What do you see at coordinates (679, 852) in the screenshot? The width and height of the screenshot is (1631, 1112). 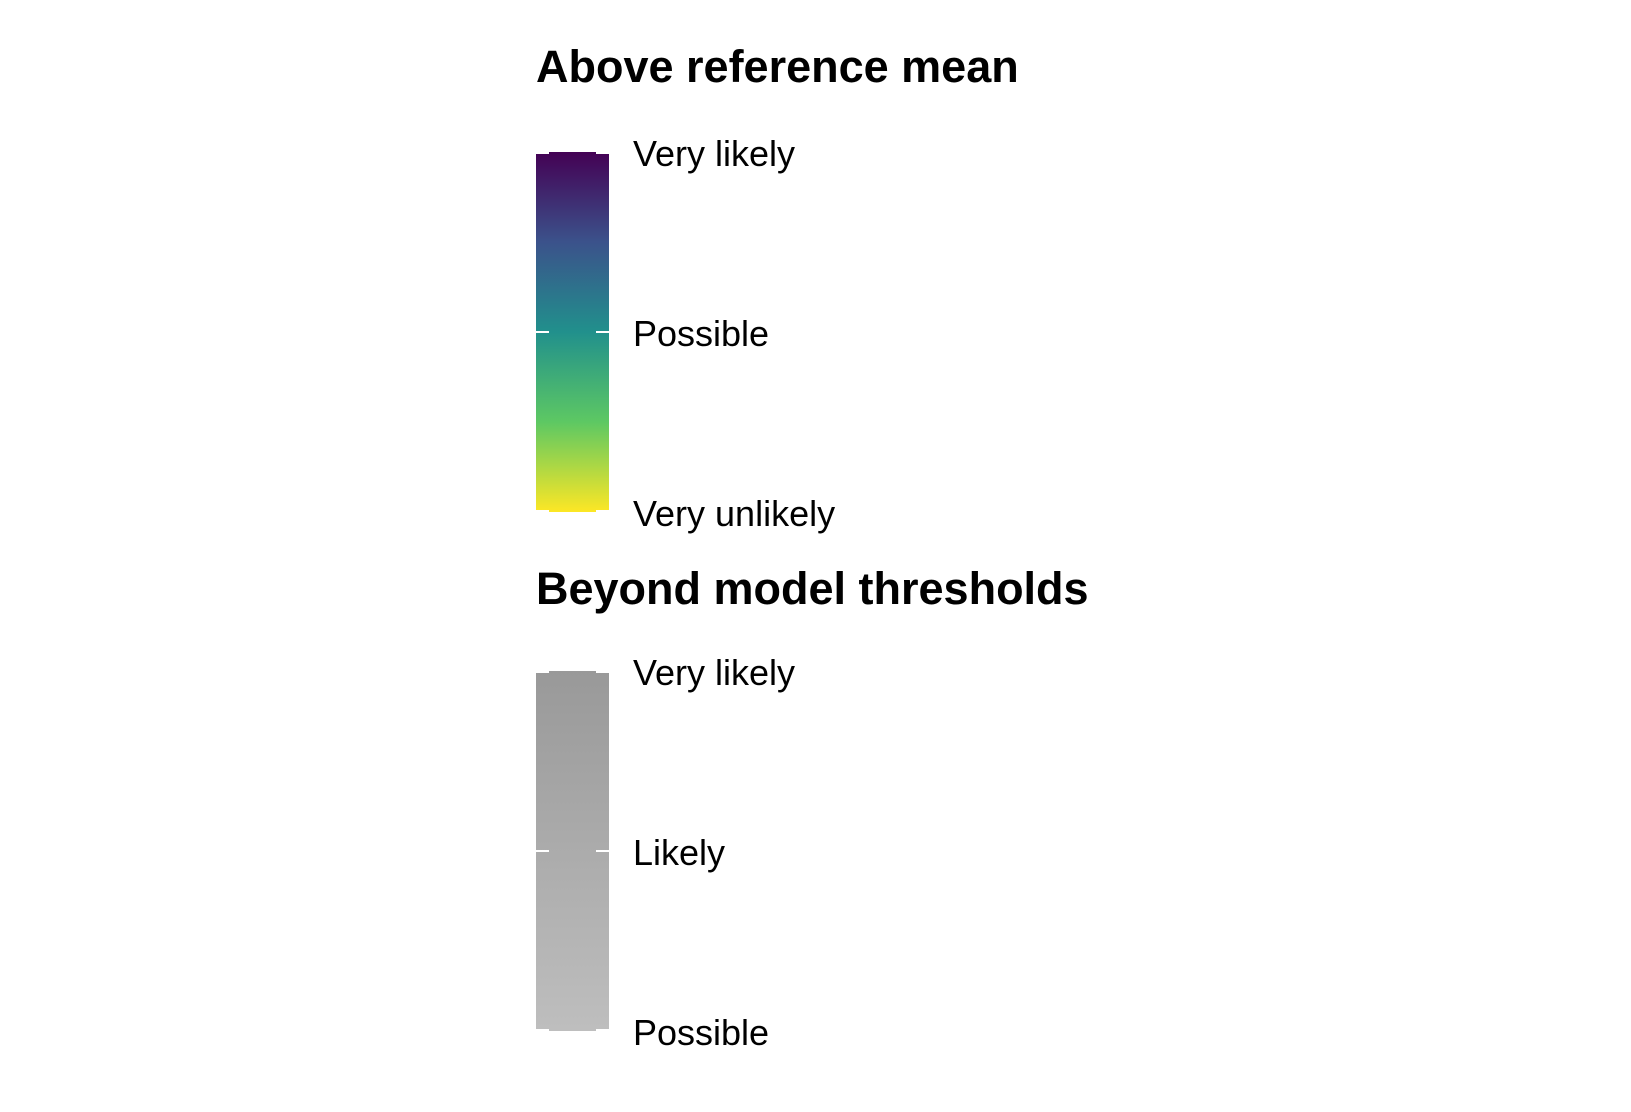 I see `tick-label: Likely` at bounding box center [679, 852].